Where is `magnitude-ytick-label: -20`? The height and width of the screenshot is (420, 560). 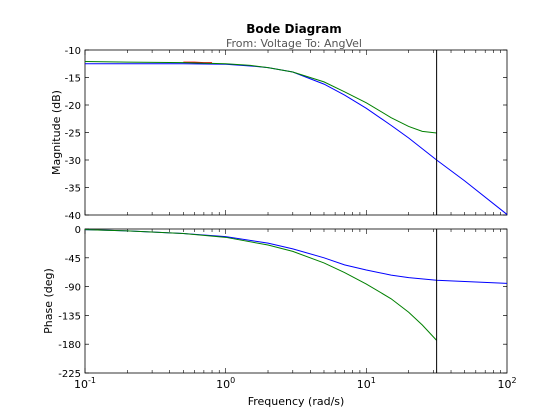
magnitude-ytick-label: -20 is located at coordinates (73, 106).